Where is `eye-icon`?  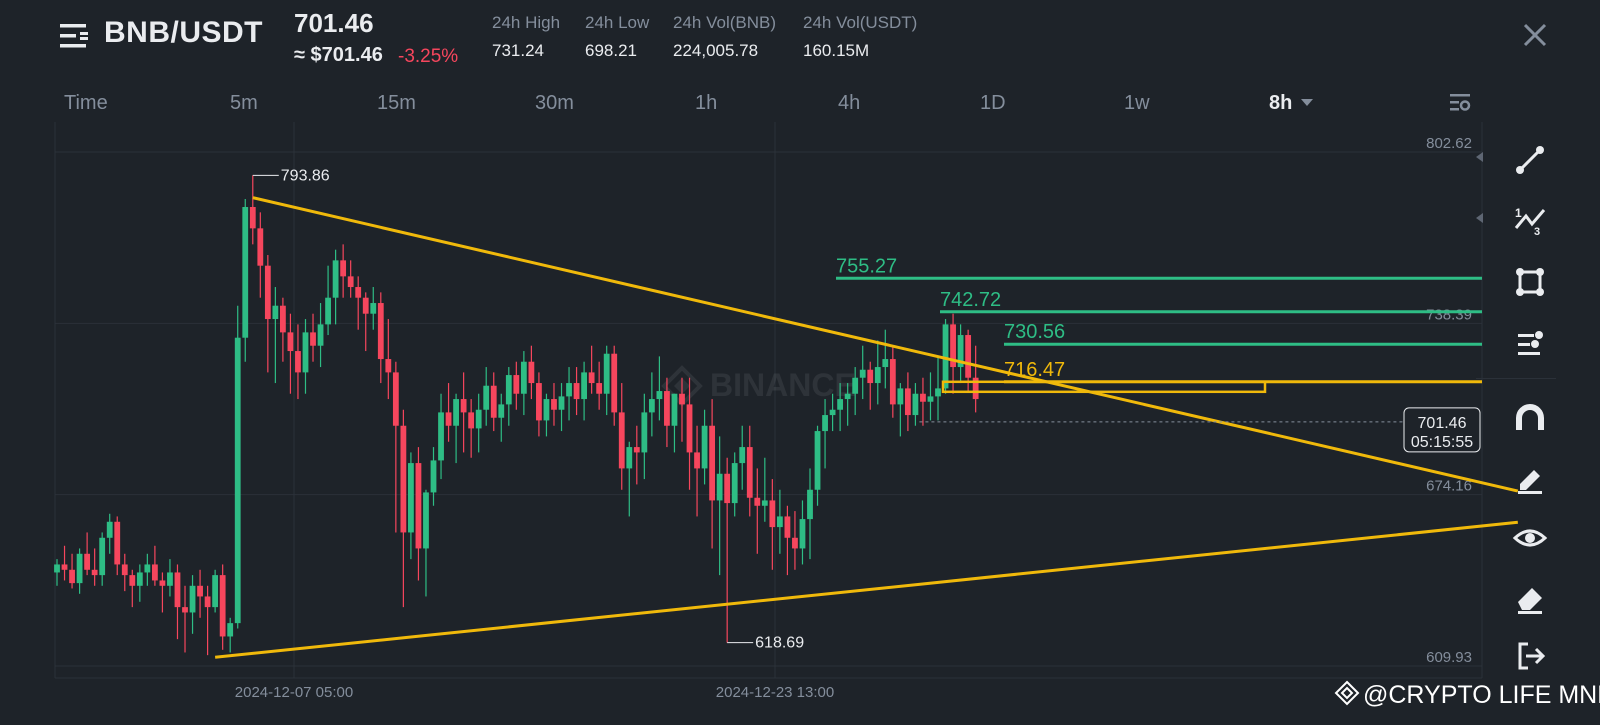
eye-icon is located at coordinates (1530, 538).